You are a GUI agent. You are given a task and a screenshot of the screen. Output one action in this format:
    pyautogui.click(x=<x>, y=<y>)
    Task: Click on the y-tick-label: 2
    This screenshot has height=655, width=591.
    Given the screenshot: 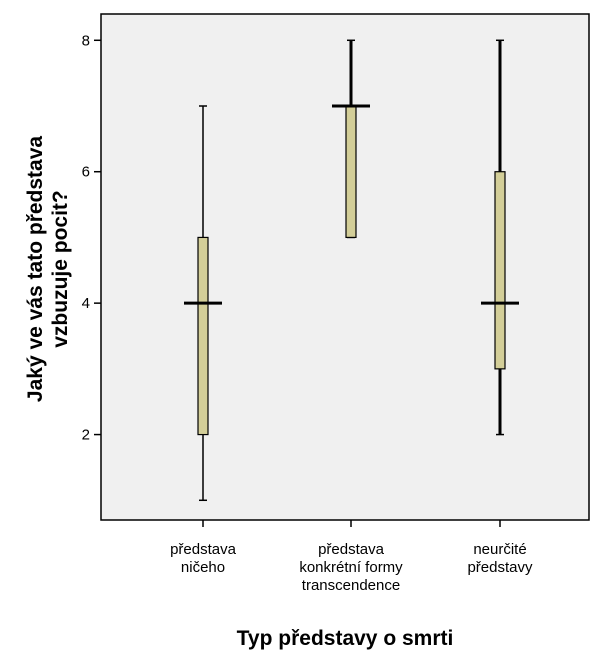 What is the action you would take?
    pyautogui.click(x=86, y=435)
    